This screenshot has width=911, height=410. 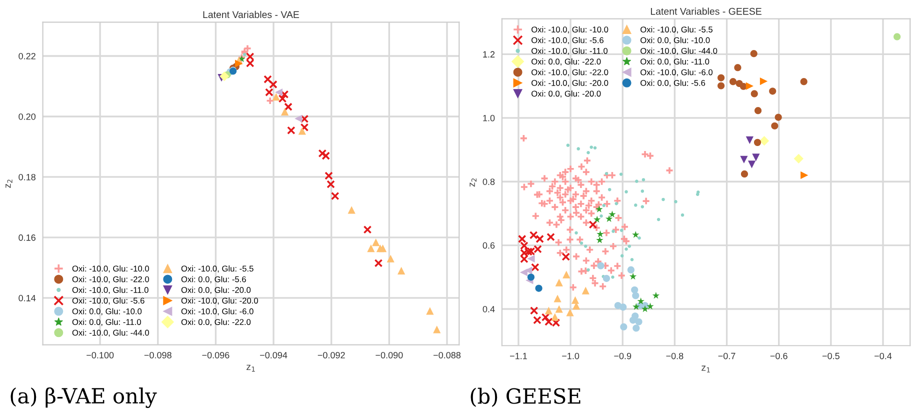 I want to click on x-tick-label: −0.9, so click(x=623, y=356).